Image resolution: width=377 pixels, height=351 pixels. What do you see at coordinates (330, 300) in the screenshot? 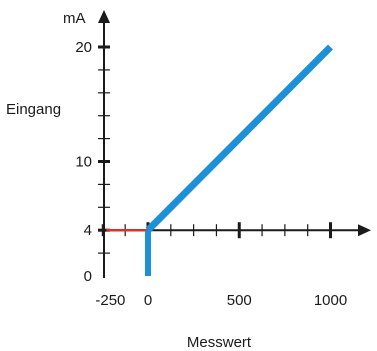
I see `x-tick-label: 1000` at bounding box center [330, 300].